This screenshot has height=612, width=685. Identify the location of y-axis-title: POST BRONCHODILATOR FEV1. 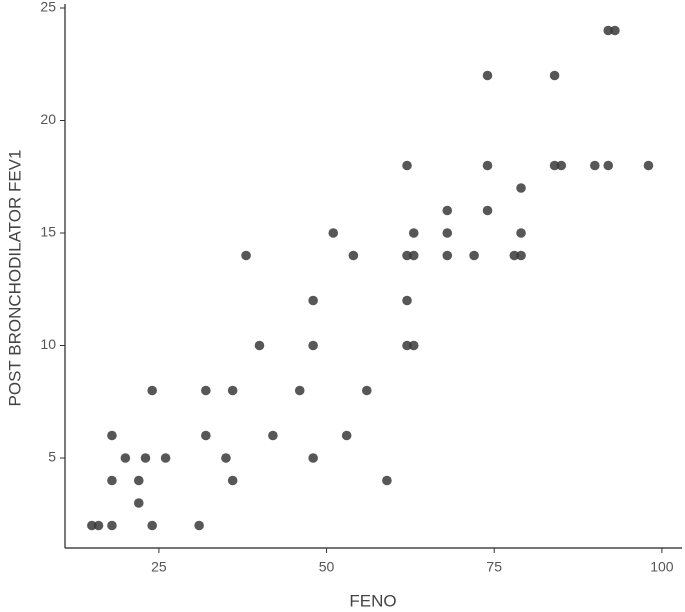
(14, 278).